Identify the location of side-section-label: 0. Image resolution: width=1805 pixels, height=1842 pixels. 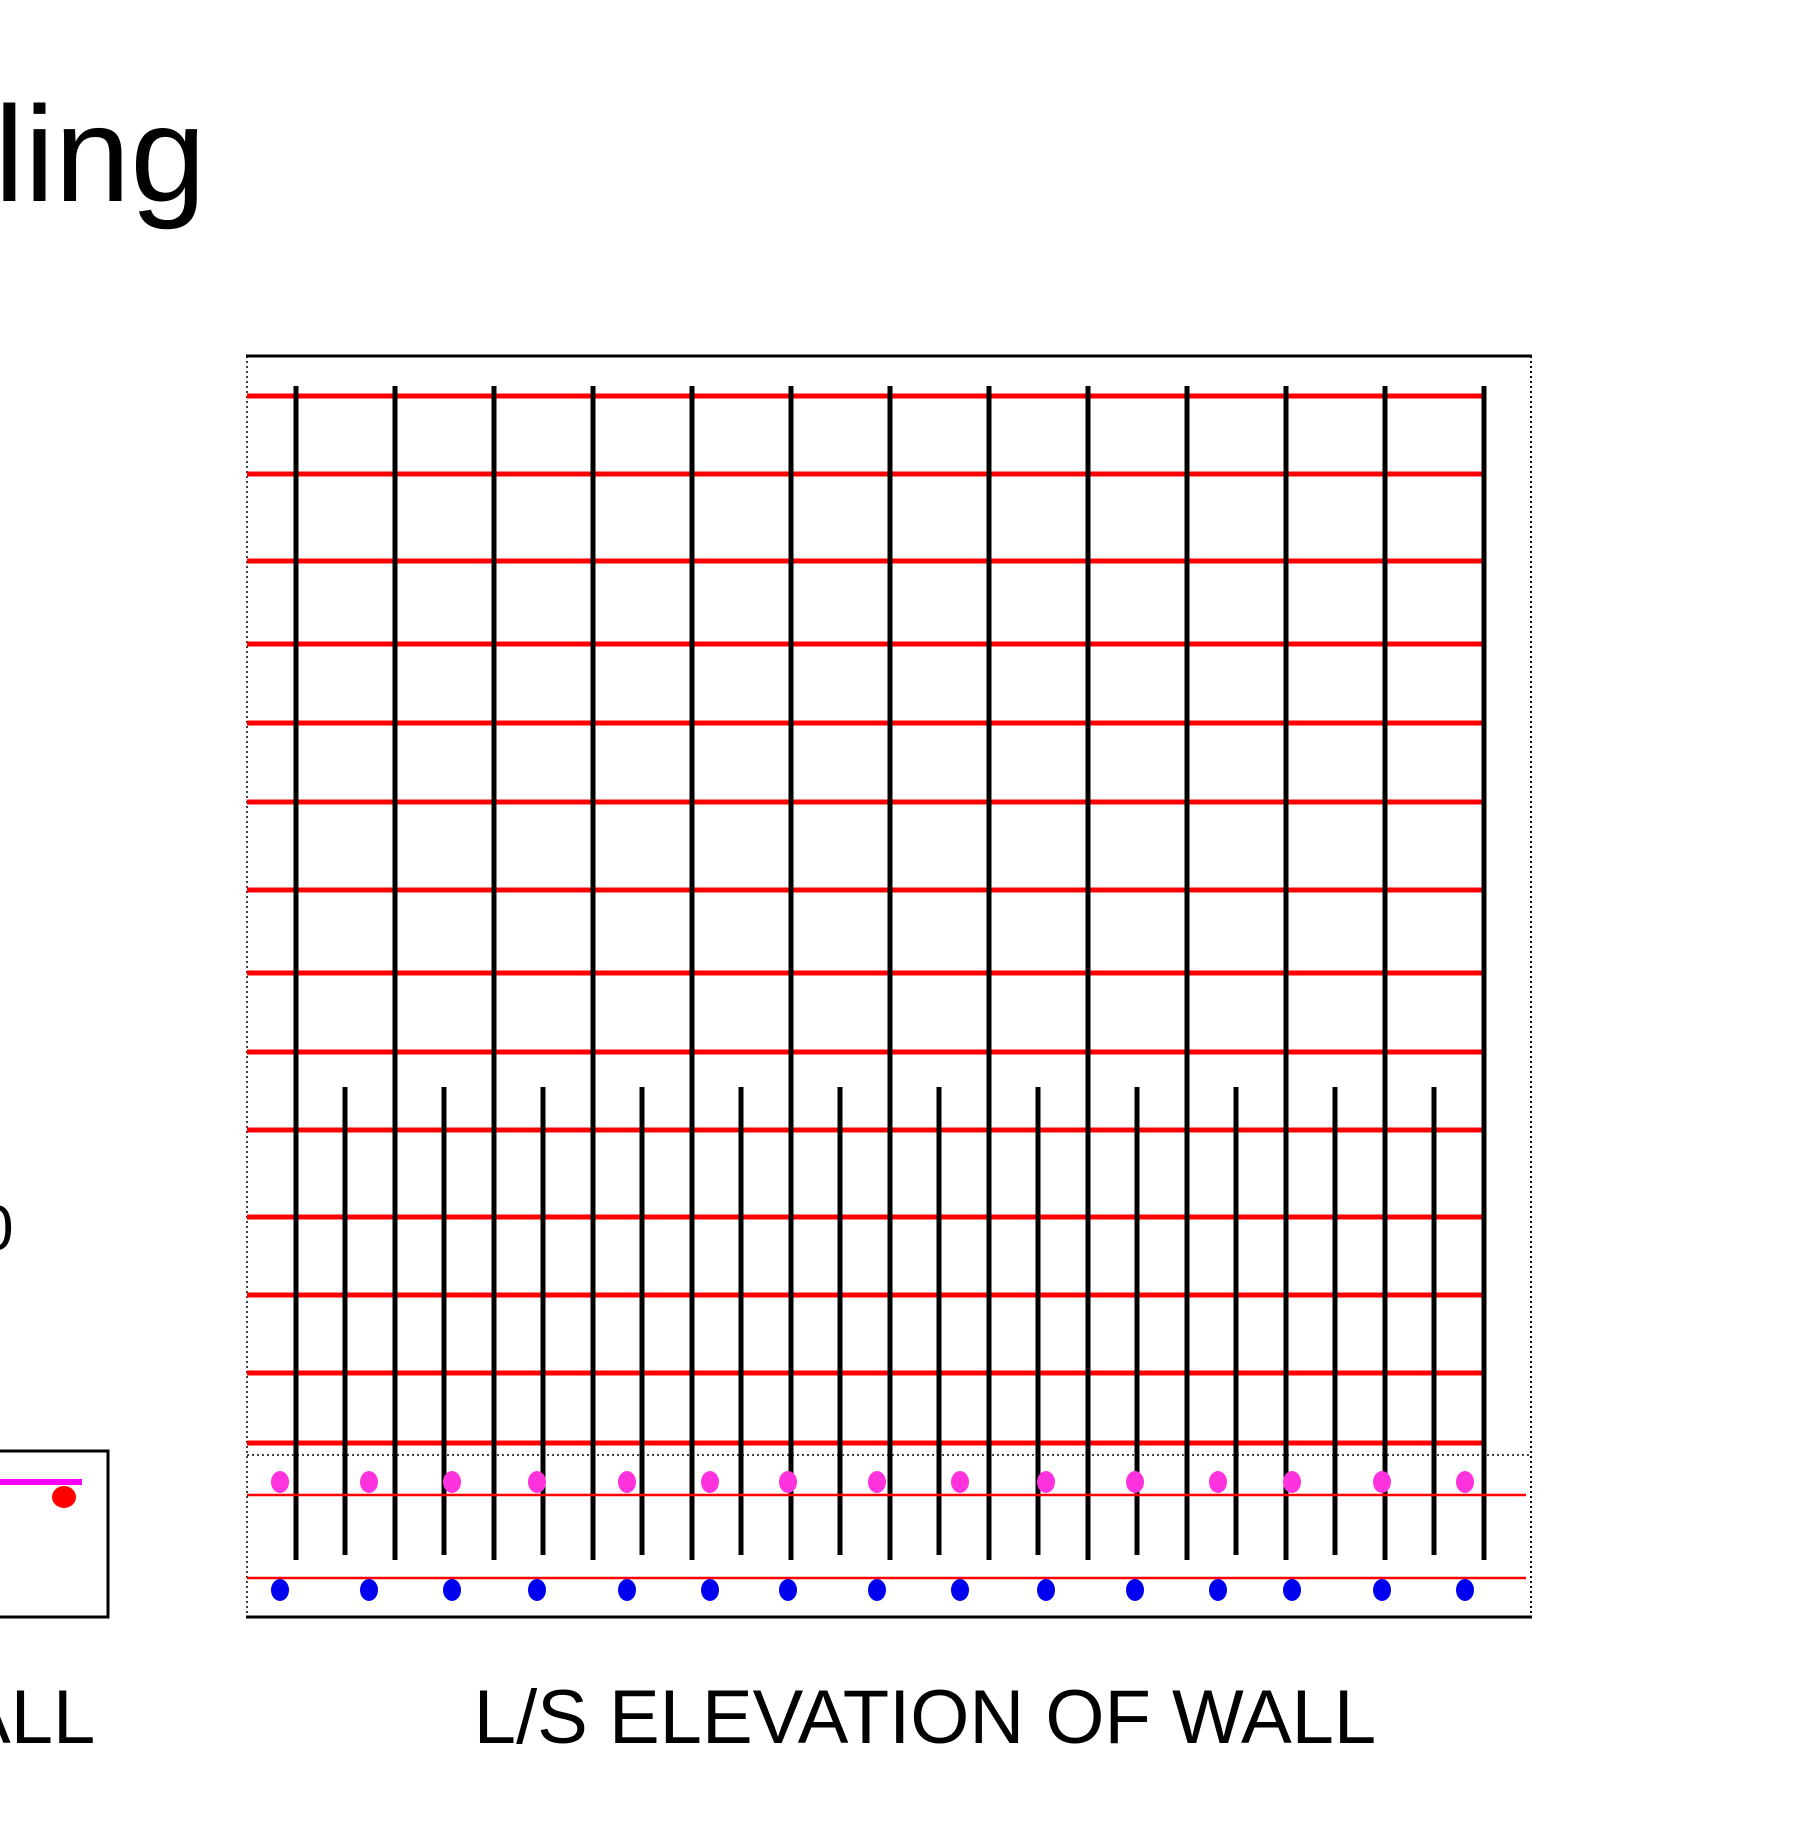
(7, 1228).